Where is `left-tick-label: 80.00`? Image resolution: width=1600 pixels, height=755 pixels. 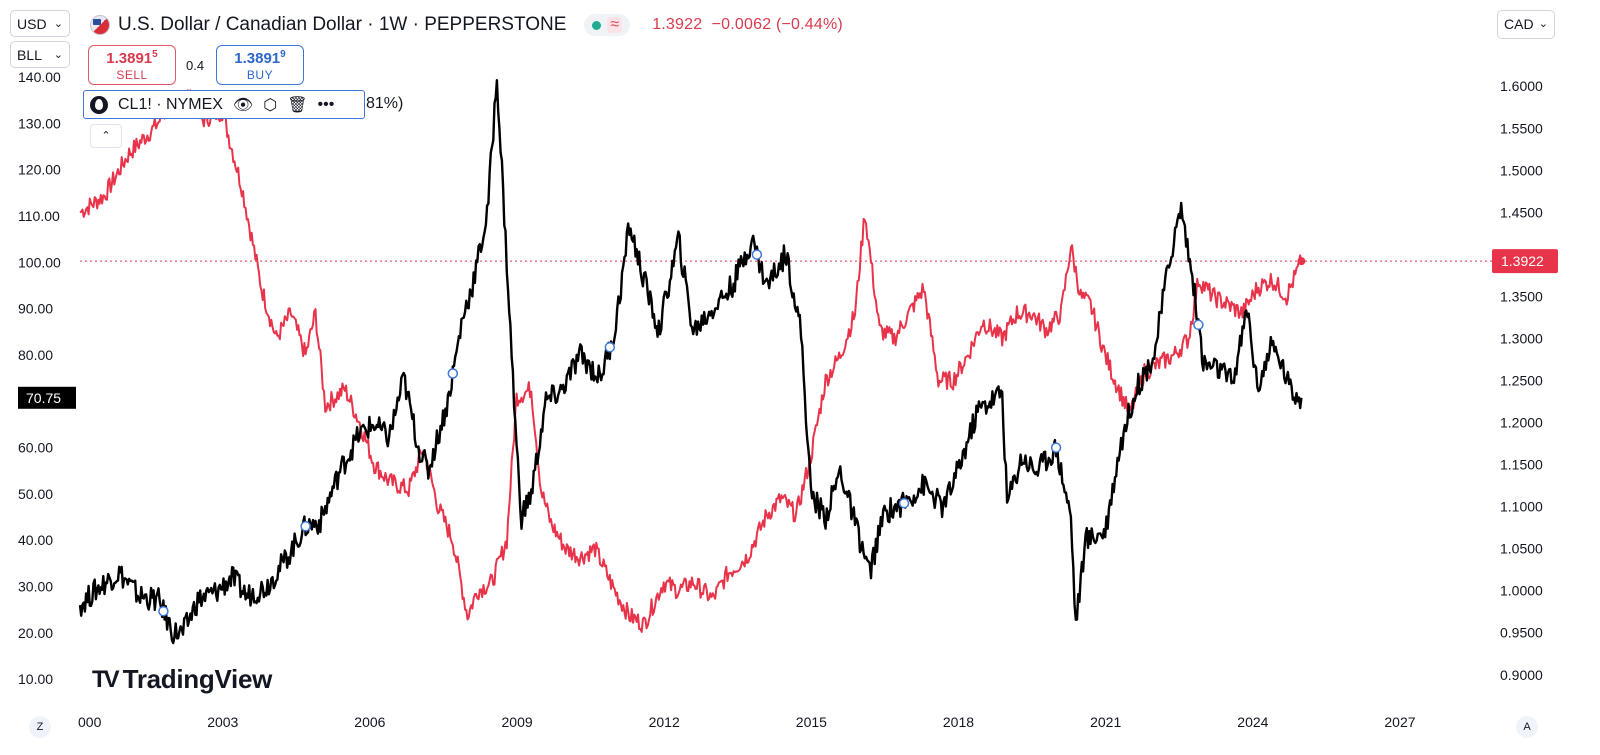
left-tick-label: 80.00 is located at coordinates (35, 355).